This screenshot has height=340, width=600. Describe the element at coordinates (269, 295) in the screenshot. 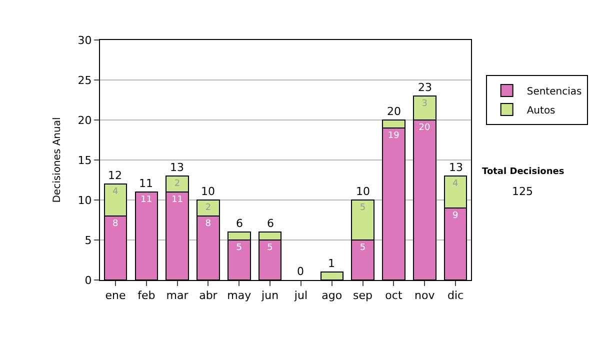

I see `x-tick-label: jun` at that location.